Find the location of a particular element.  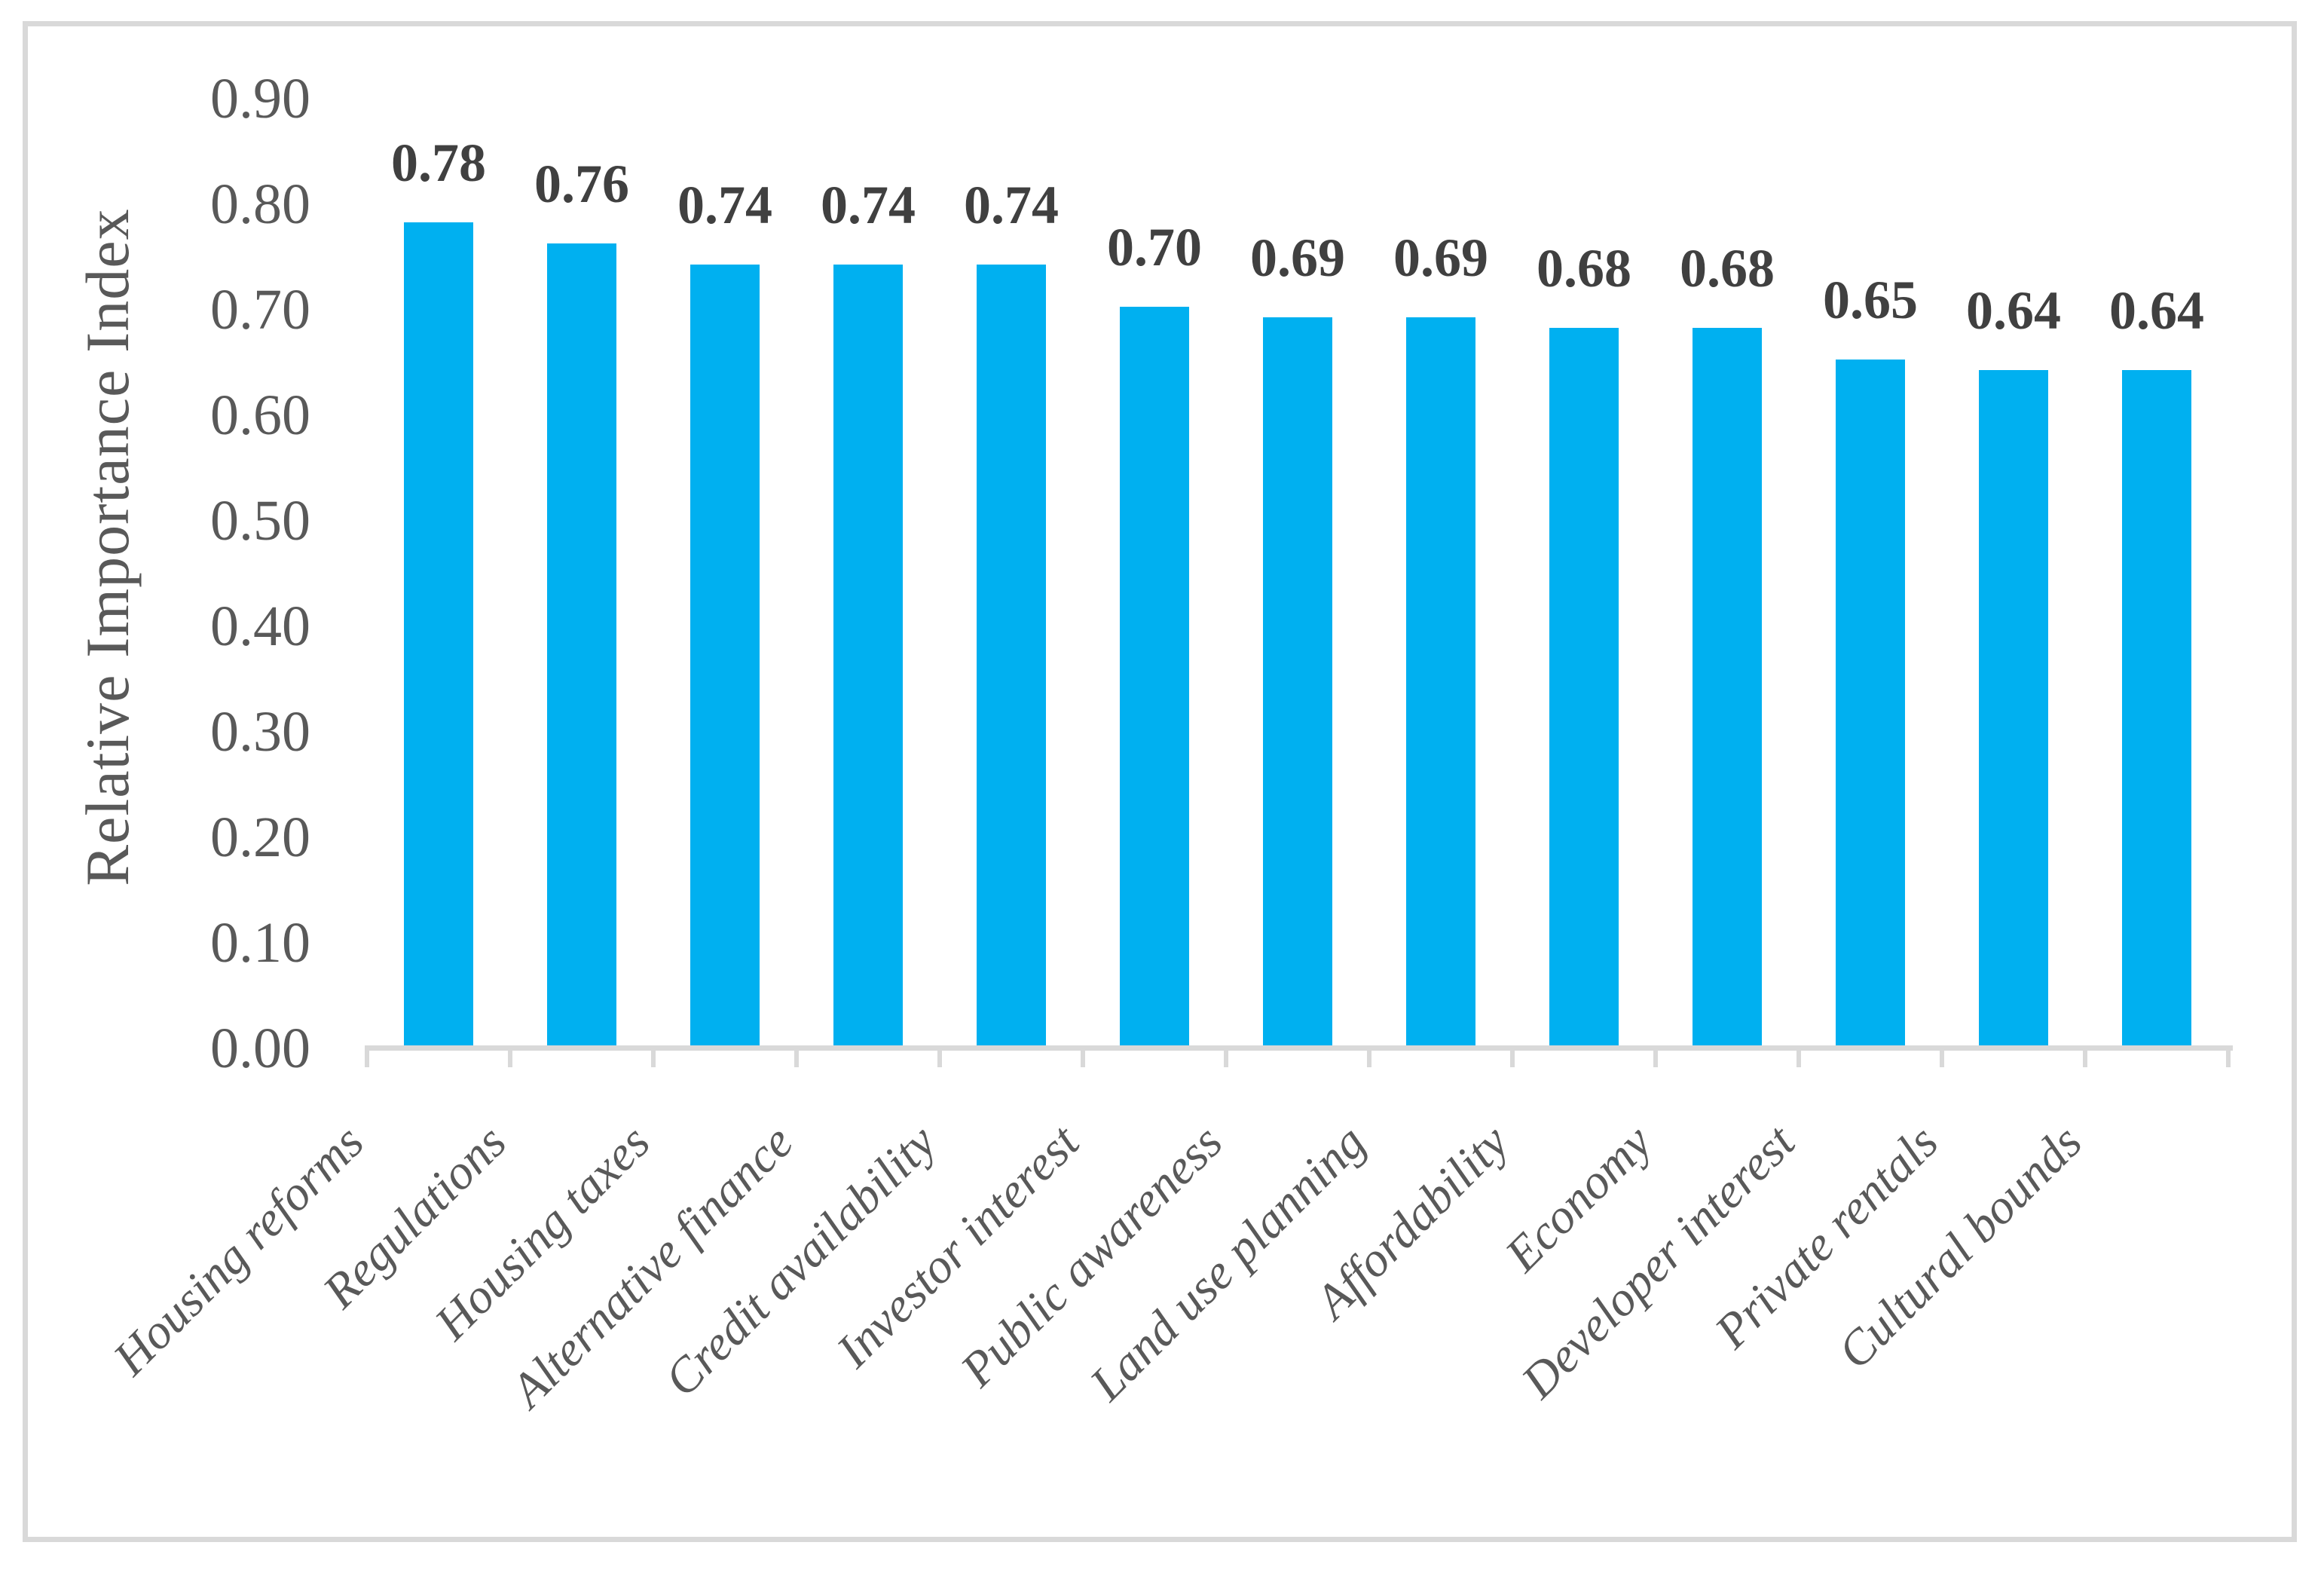

y-tick-label: 0.00 is located at coordinates (260, 1048).